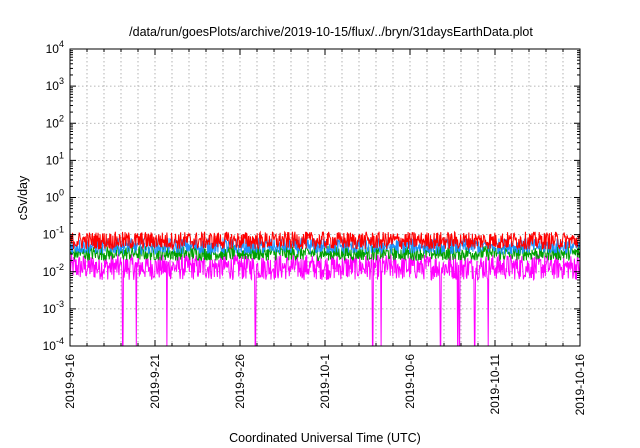  I want to click on y-tick-label: 10⁻⁴, so click(53, 344).